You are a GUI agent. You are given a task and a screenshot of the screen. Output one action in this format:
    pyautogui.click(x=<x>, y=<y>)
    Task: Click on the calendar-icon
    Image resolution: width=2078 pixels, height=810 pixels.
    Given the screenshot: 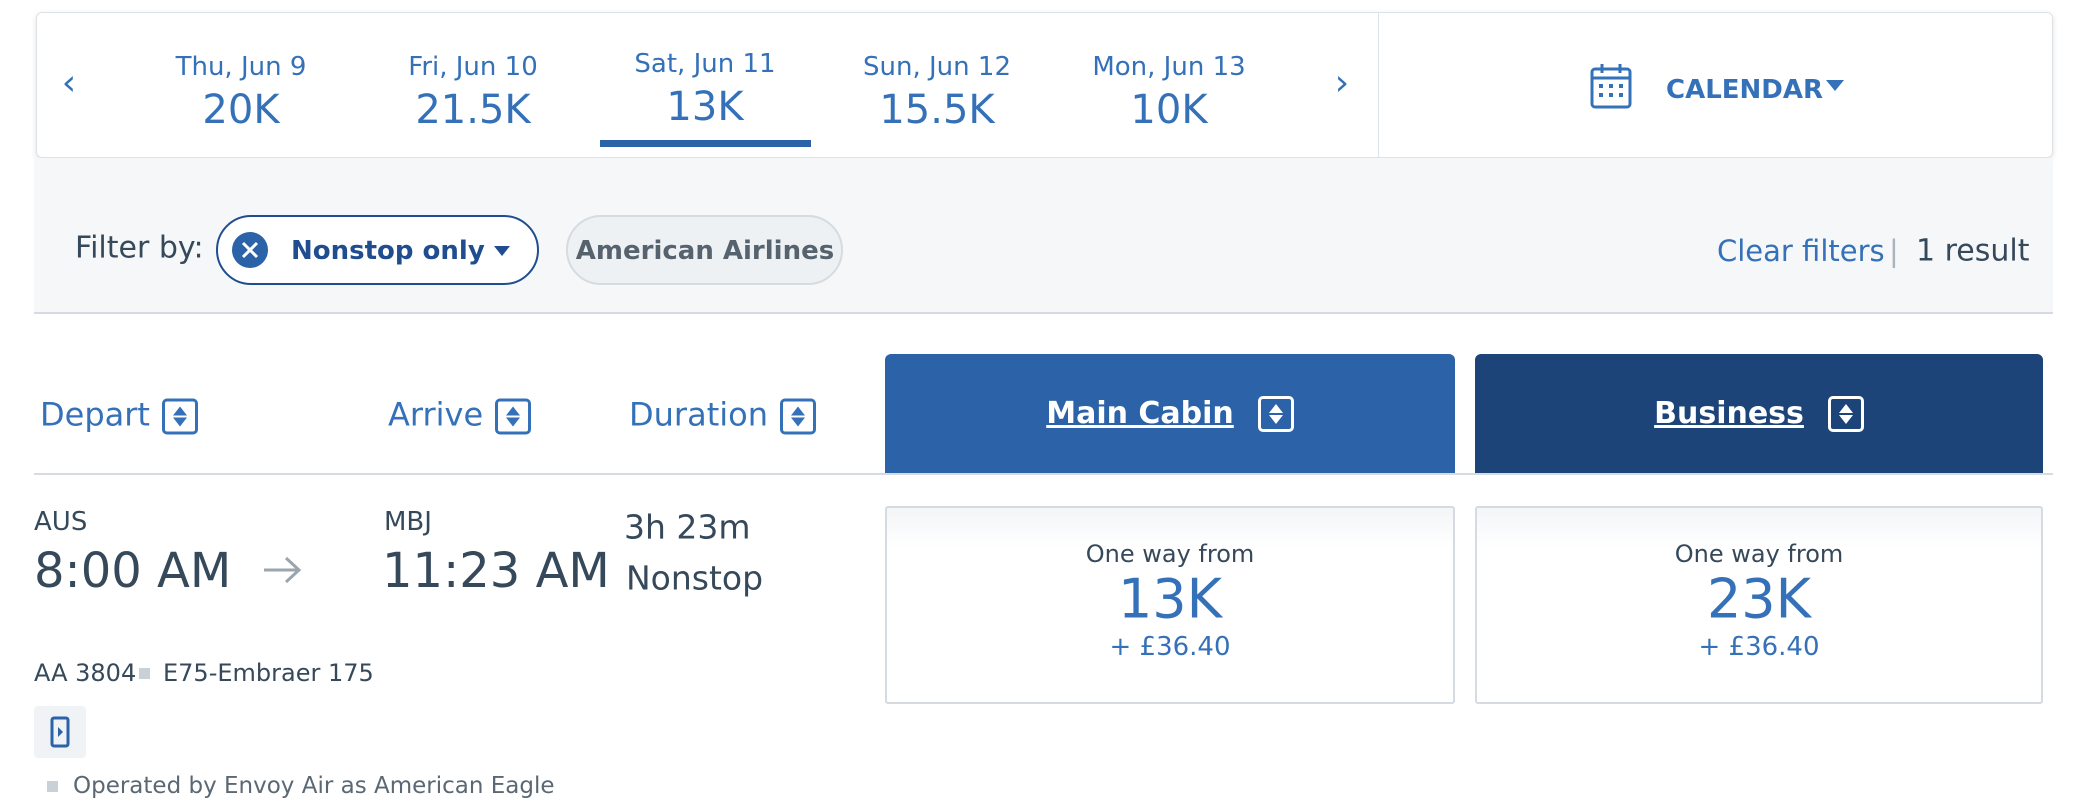 What is the action you would take?
    pyautogui.click(x=1611, y=86)
    